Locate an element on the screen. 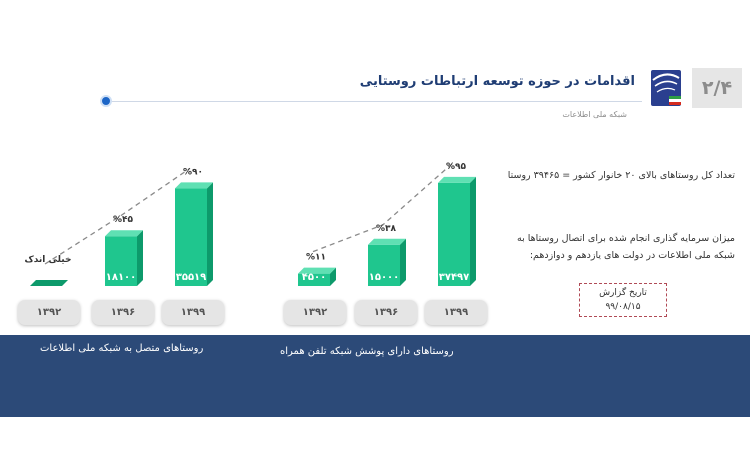 This screenshot has width=750, height=460. year-pill-connected-2: ۱۳۹۹ is located at coordinates (193, 312).